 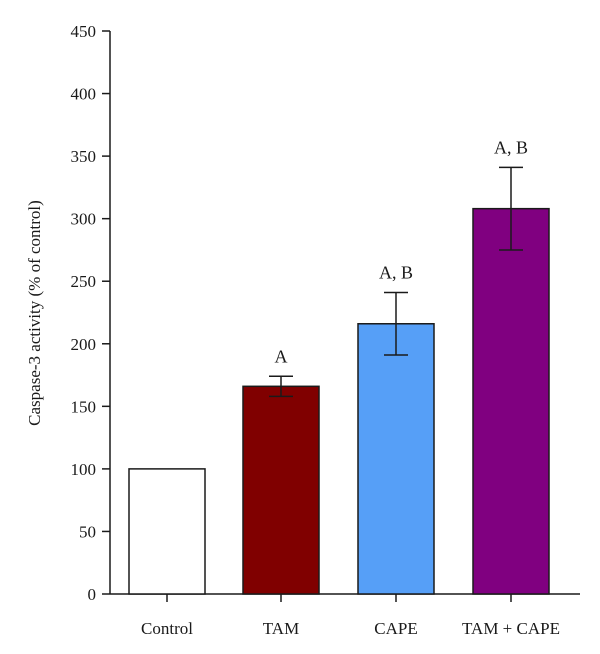 What do you see at coordinates (87, 531) in the screenshot?
I see `y-tick-label: 50` at bounding box center [87, 531].